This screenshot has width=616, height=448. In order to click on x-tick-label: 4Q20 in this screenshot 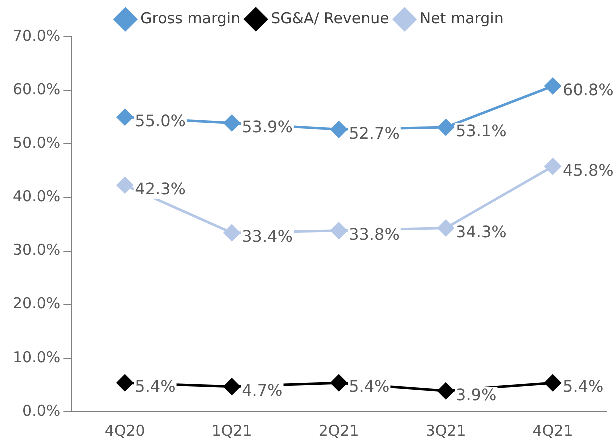, I will do `click(125, 431)`.